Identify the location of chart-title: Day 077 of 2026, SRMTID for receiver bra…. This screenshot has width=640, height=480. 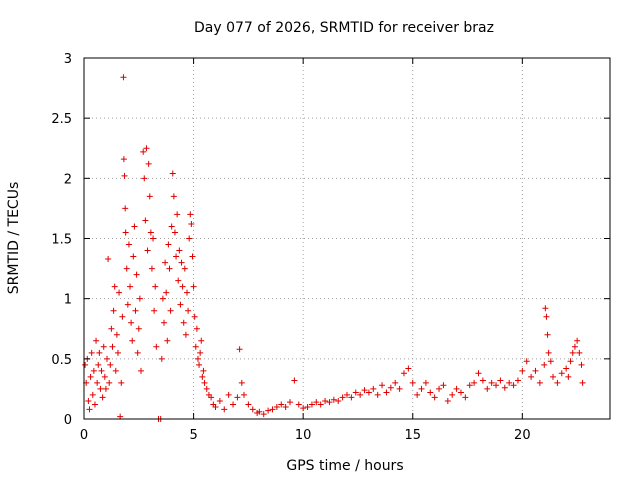
(344, 28).